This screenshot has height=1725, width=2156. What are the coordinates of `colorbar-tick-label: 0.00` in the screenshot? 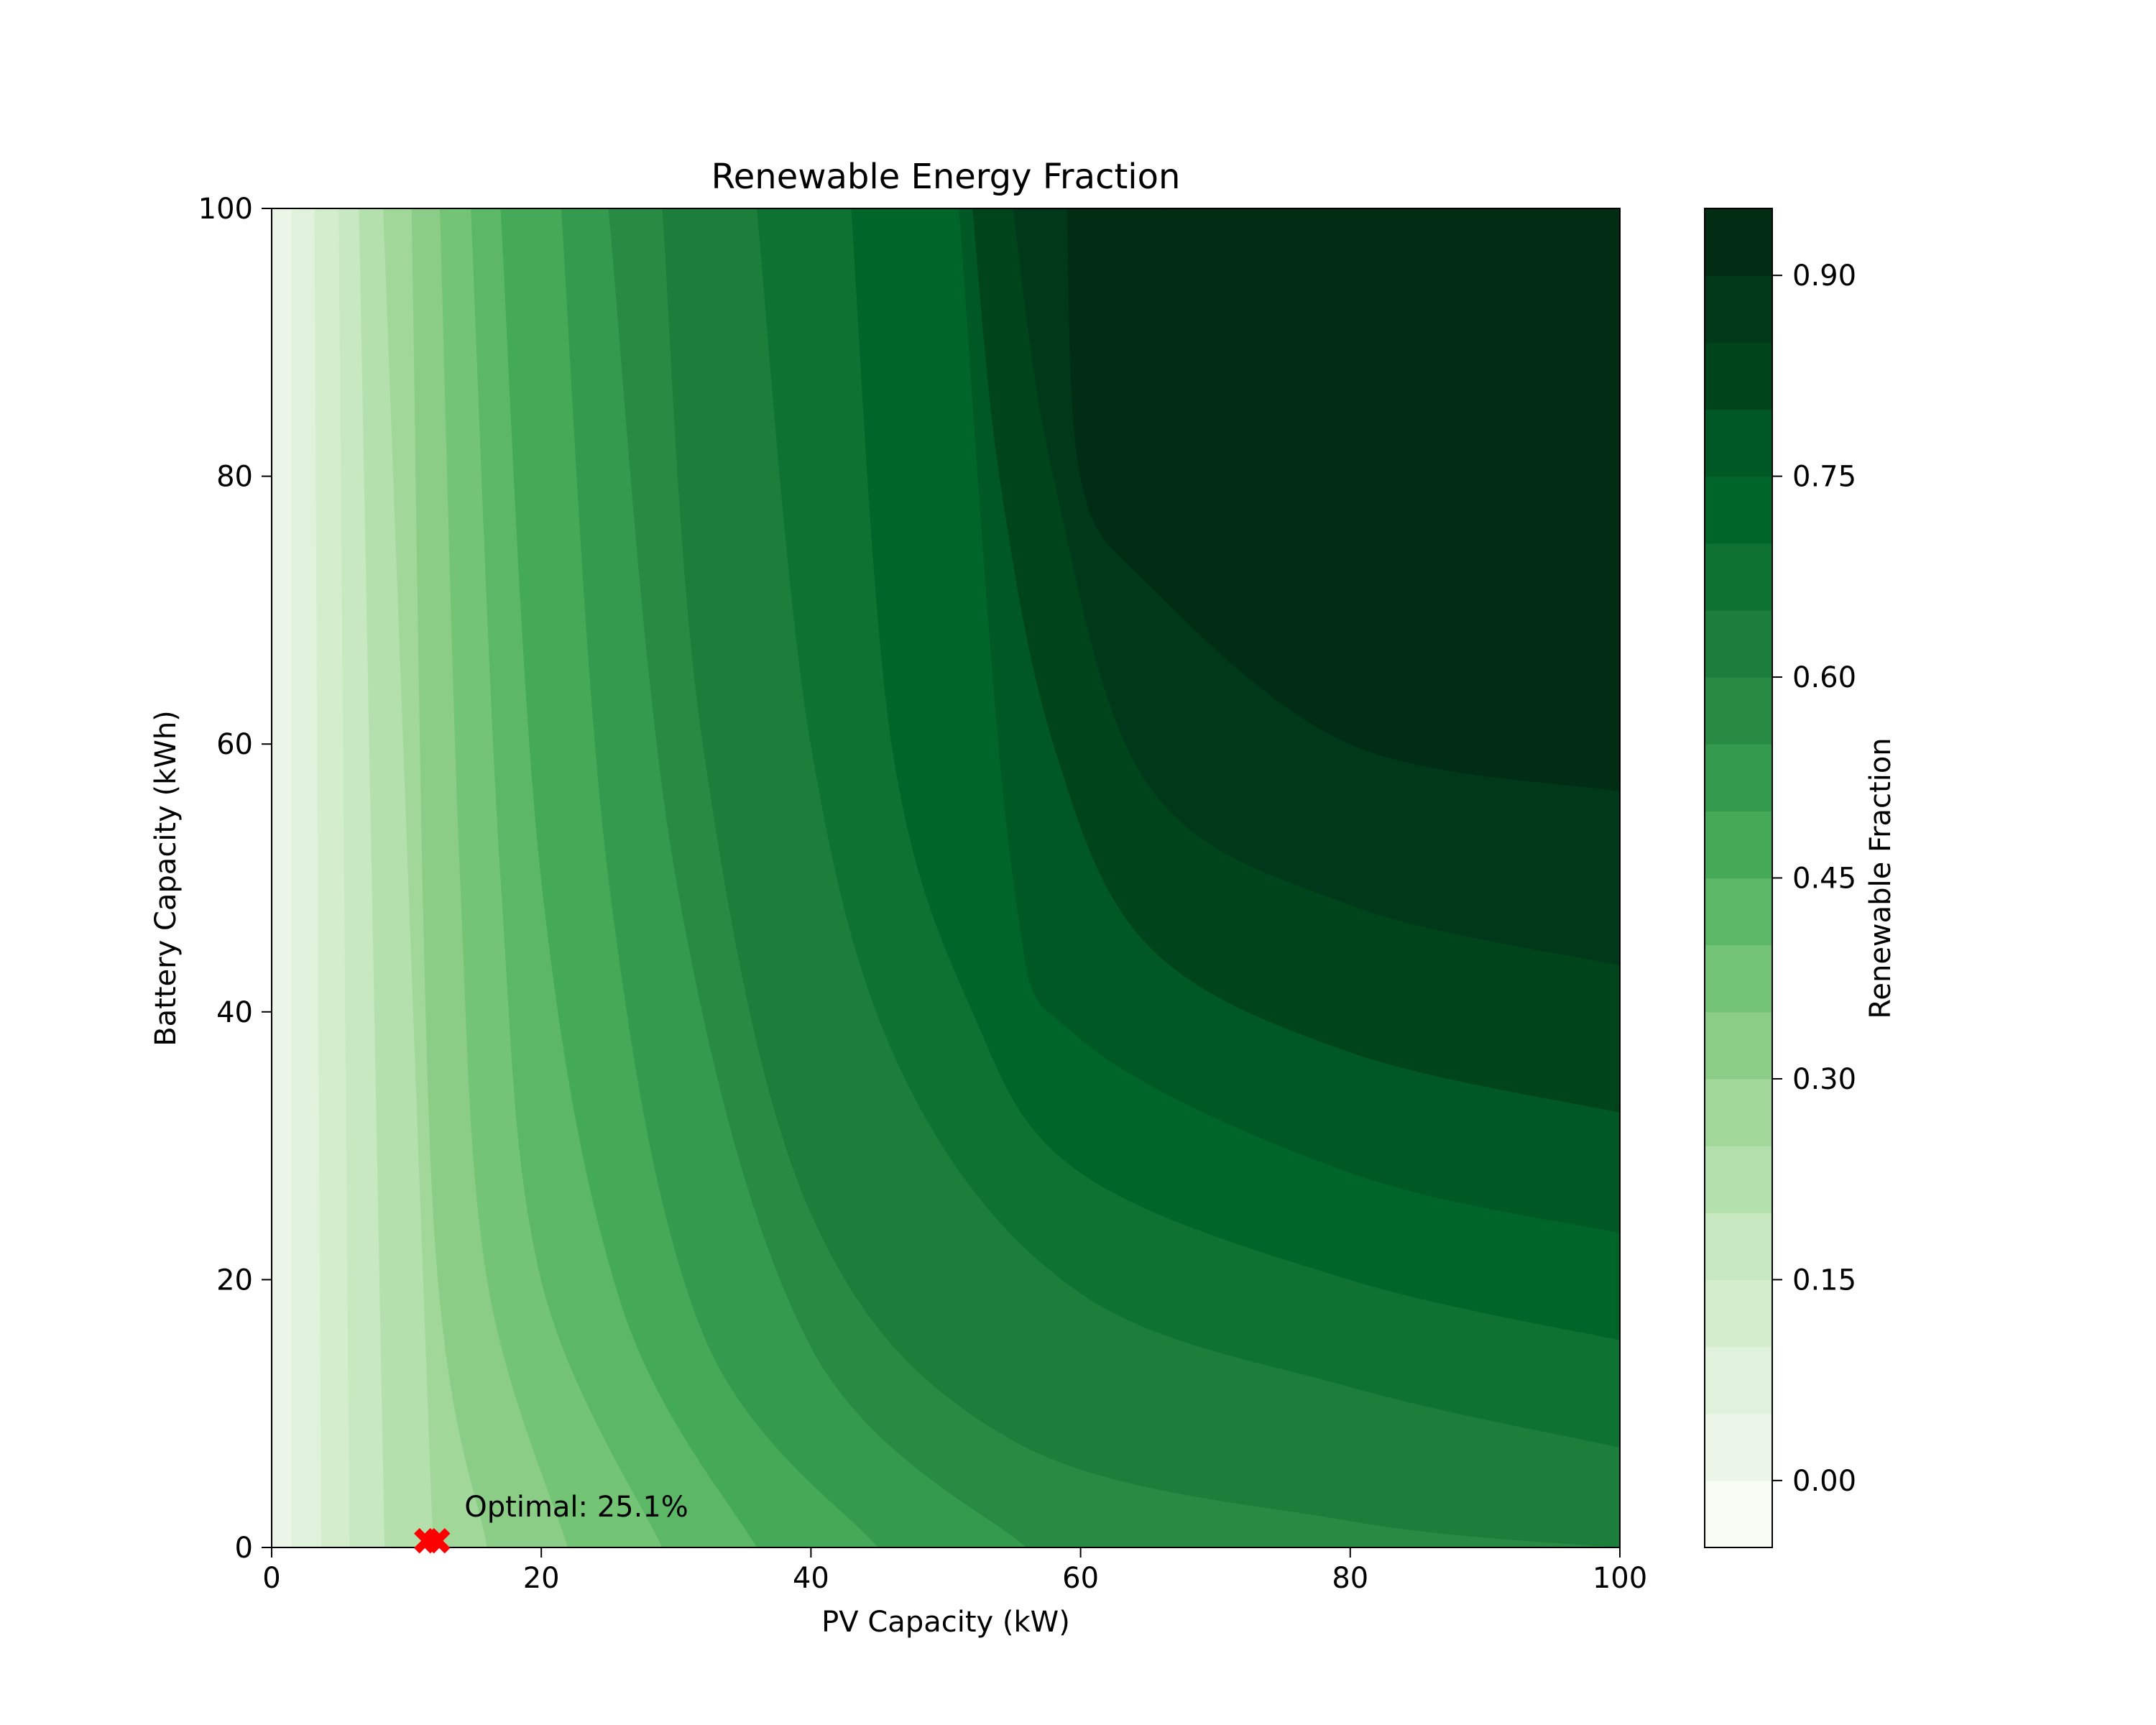 It's located at (1824, 1481).